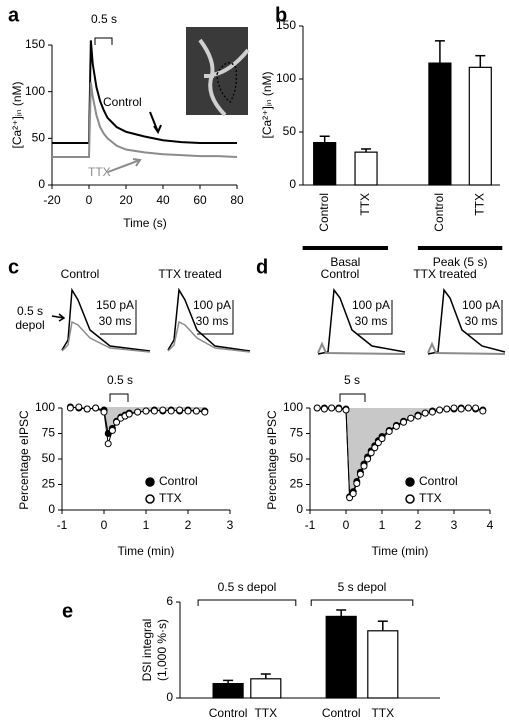 This screenshot has width=509, height=726. Describe the element at coordinates (13, 267) in the screenshot. I see `panel-letter: c` at that location.